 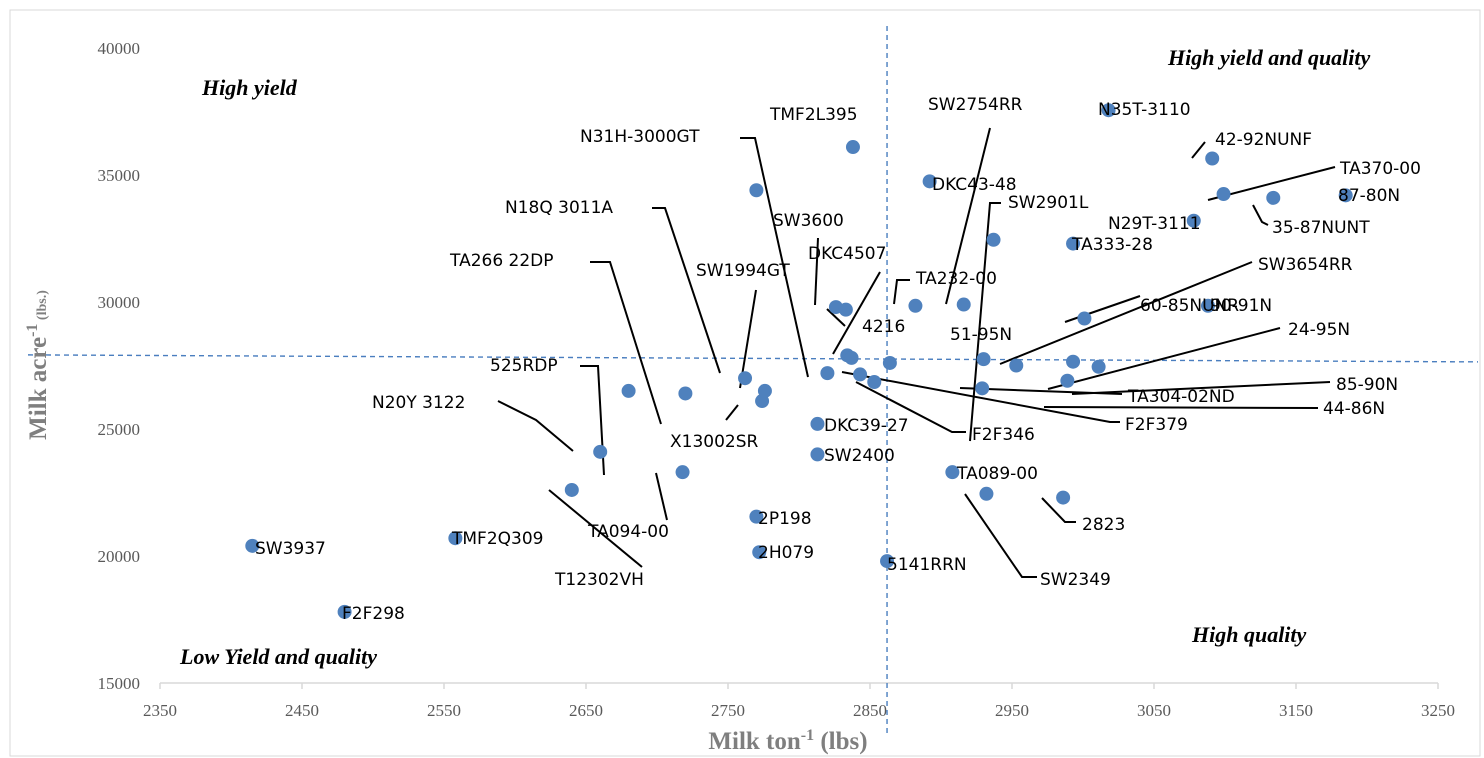 What do you see at coordinates (599, 580) in the screenshot?
I see `point-label: T12302VH` at bounding box center [599, 580].